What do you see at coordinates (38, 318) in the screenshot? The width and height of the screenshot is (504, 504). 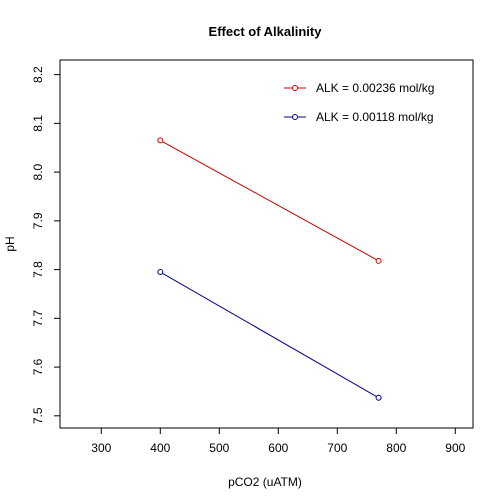 I see `y-tick-label: 7.7` at bounding box center [38, 318].